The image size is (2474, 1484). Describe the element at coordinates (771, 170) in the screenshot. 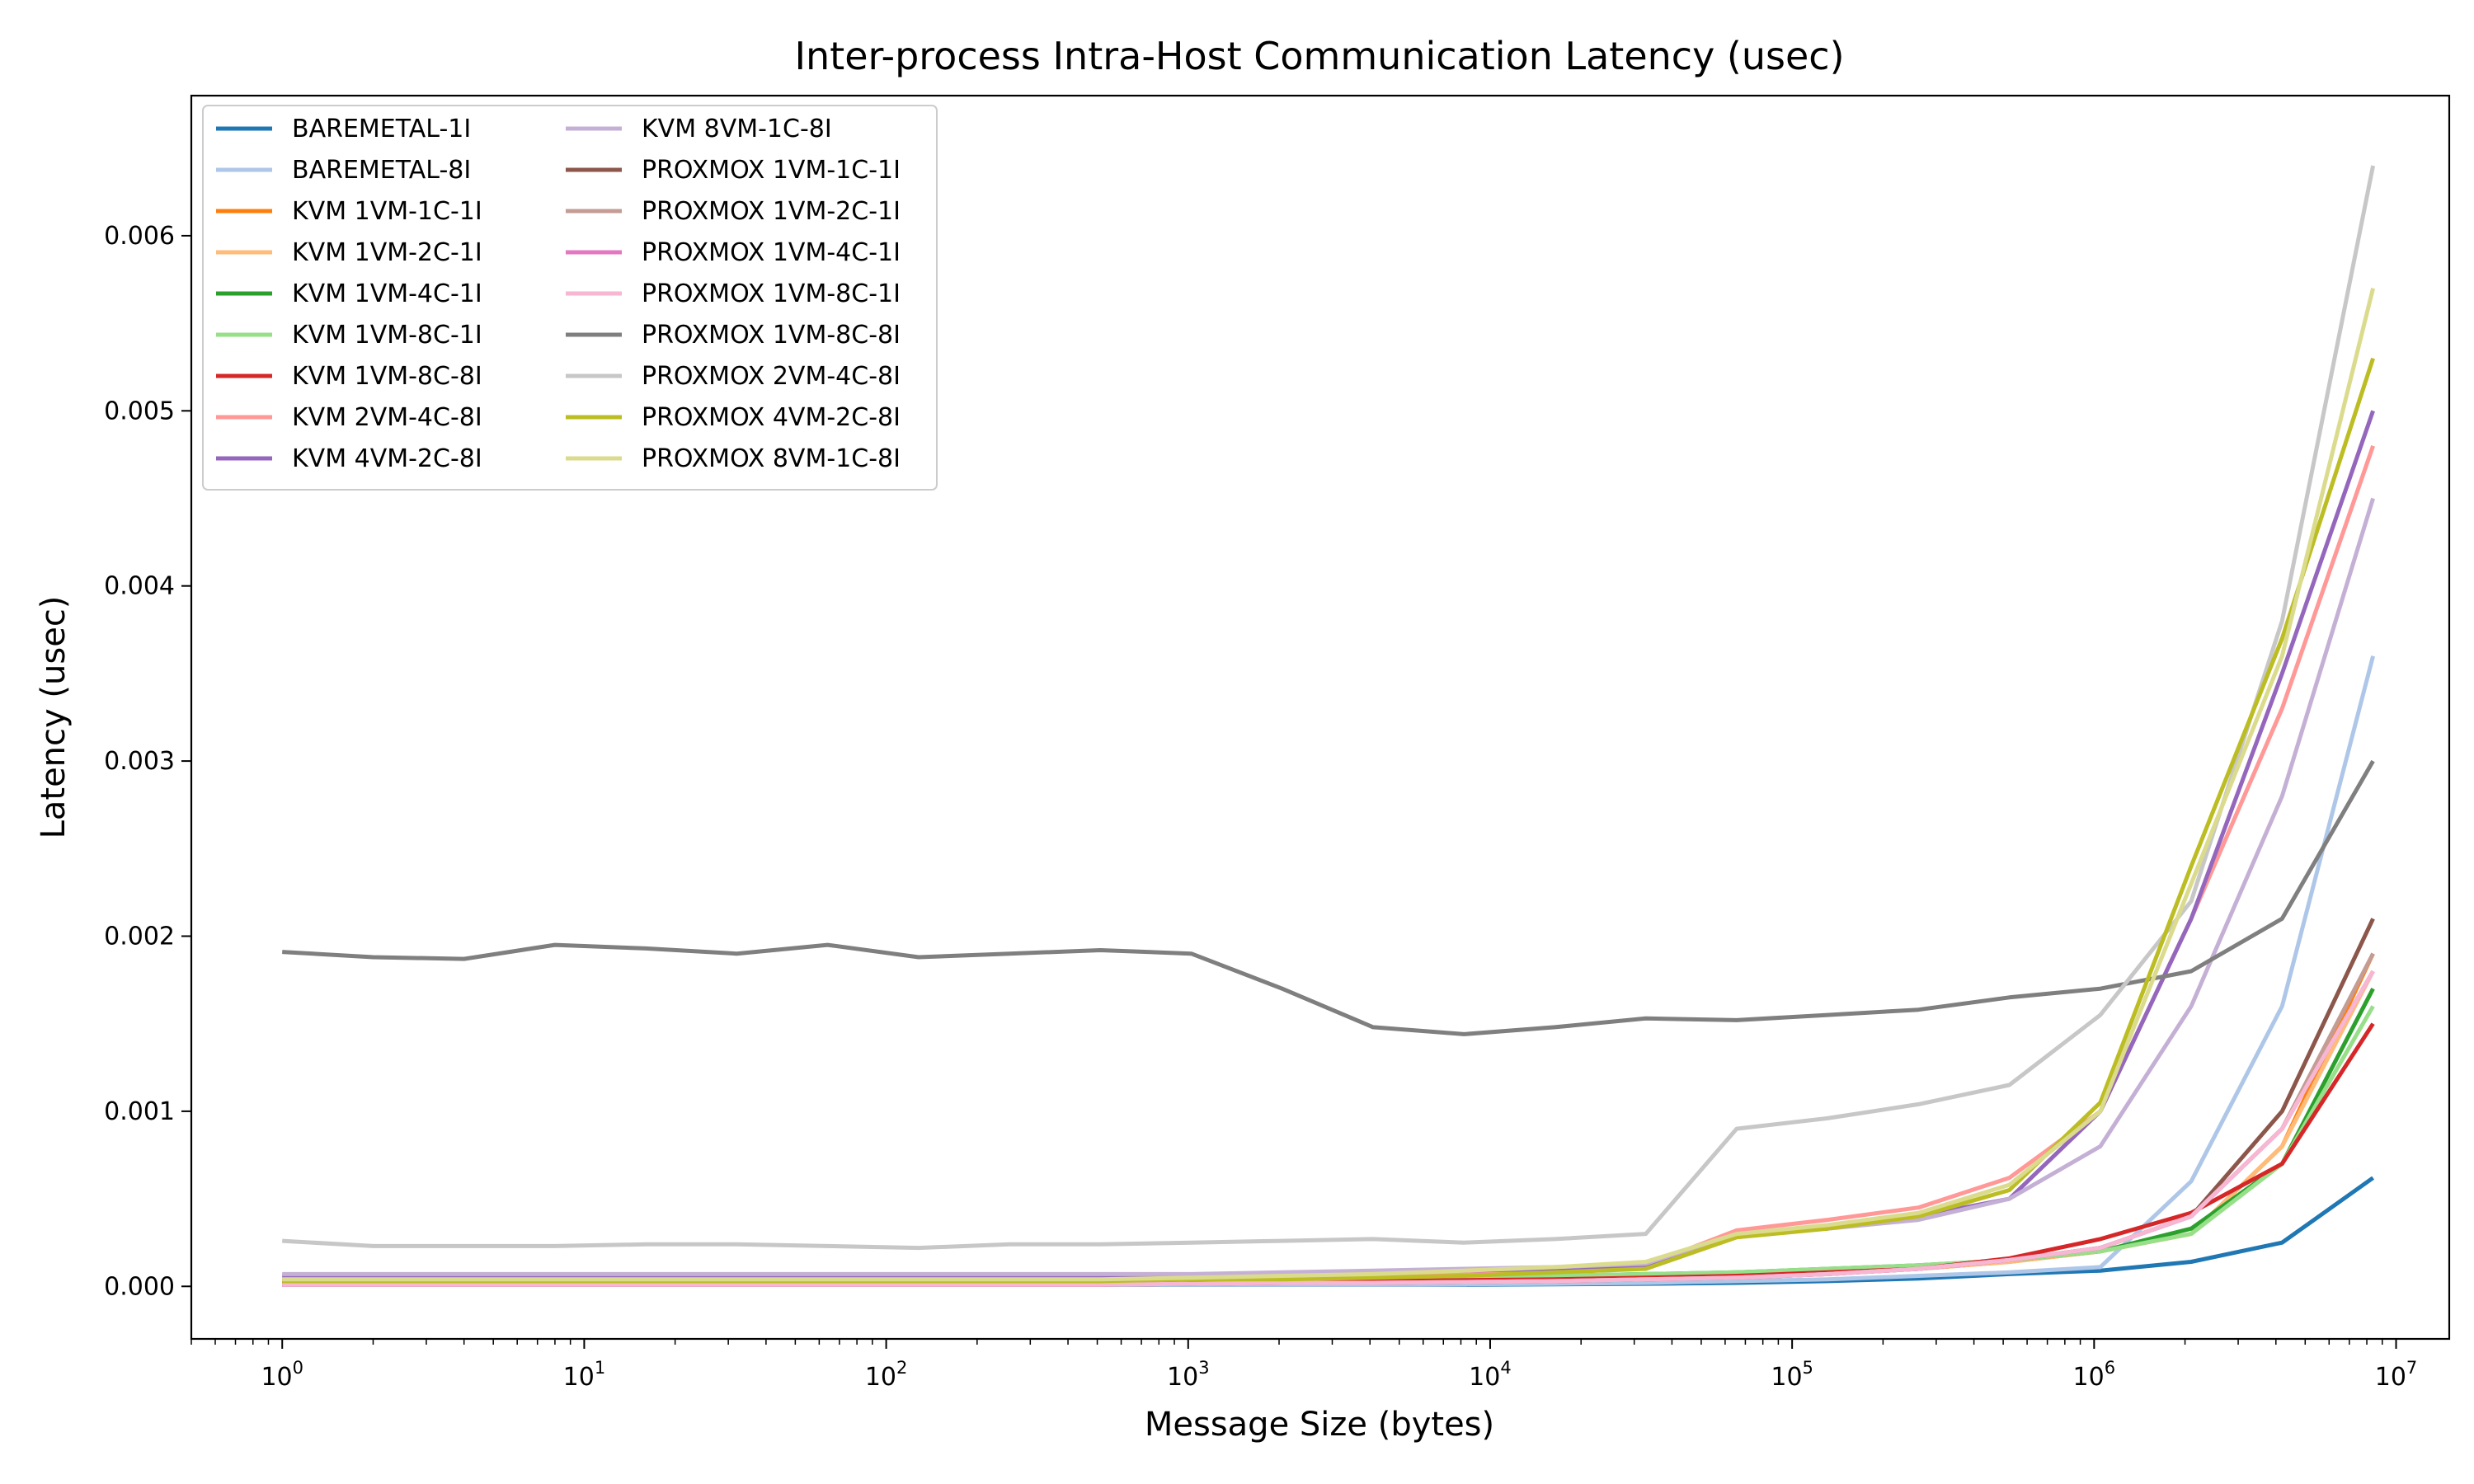

I see `legend-label: PROXMOX 1VM-1C-1I` at that location.